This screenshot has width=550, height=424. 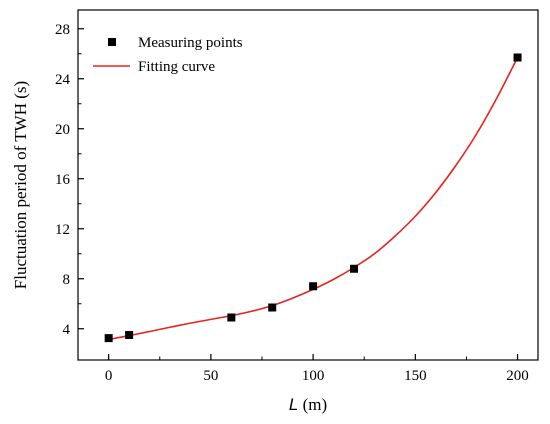 I want to click on y-tick-label-4: 20, so click(x=62, y=130).